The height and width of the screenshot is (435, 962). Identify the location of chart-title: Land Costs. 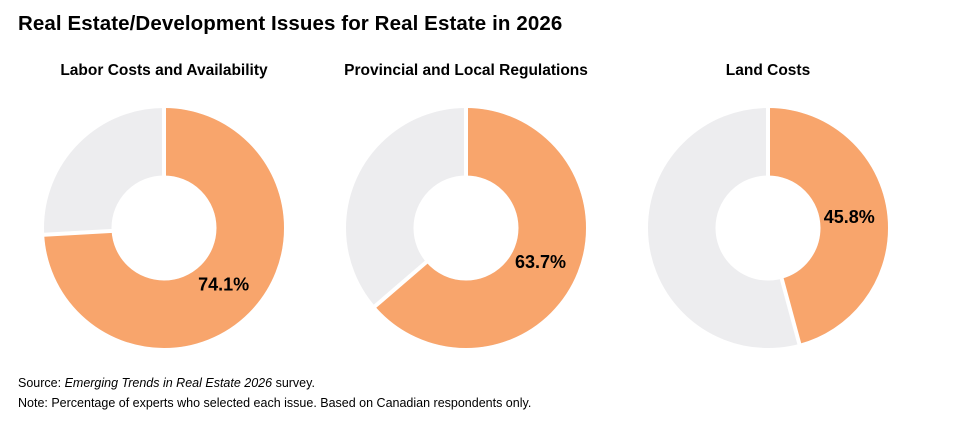
(768, 70).